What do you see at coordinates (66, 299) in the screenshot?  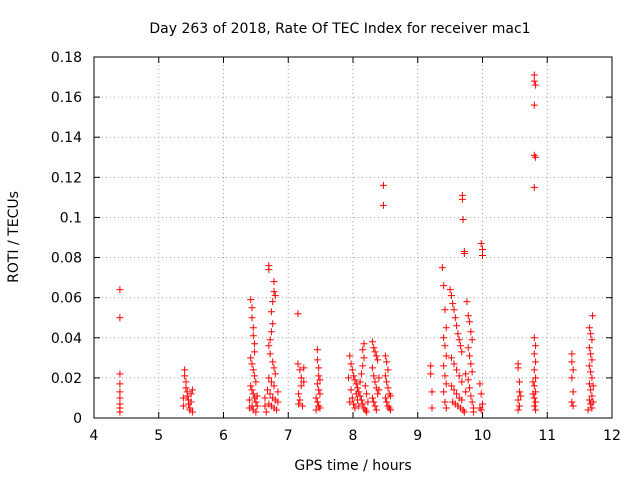 I see `y-tick-label: 0.06` at bounding box center [66, 299].